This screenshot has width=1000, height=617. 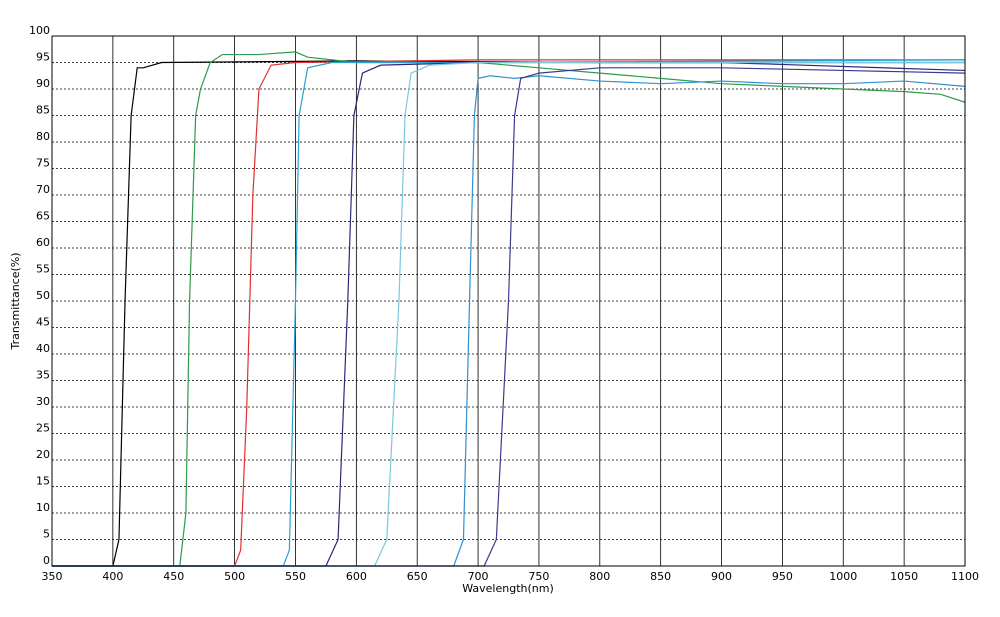 What do you see at coordinates (43, 110) in the screenshot?
I see `y-tick-label: 85` at bounding box center [43, 110].